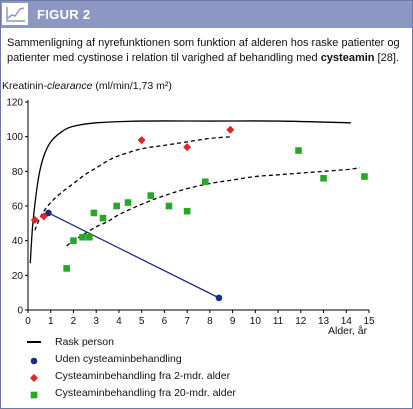  Describe the element at coordinates (24, 86) in the screenshot. I see `y-axis-label-prefix: Kreatinin-` at that location.